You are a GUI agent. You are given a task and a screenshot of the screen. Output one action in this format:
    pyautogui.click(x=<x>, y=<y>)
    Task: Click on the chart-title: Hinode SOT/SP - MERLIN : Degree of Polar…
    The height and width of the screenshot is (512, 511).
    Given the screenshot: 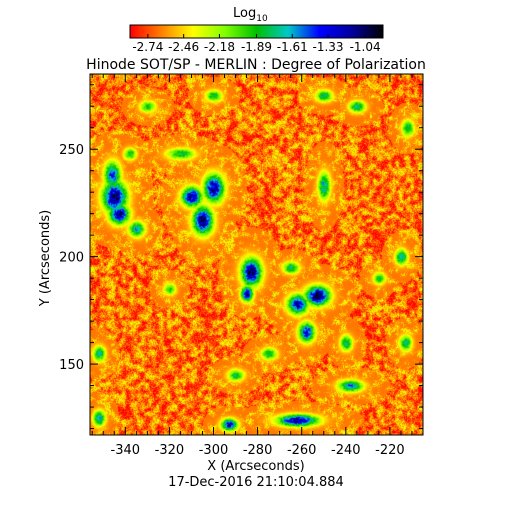 What is the action you would take?
    pyautogui.click(x=256, y=65)
    